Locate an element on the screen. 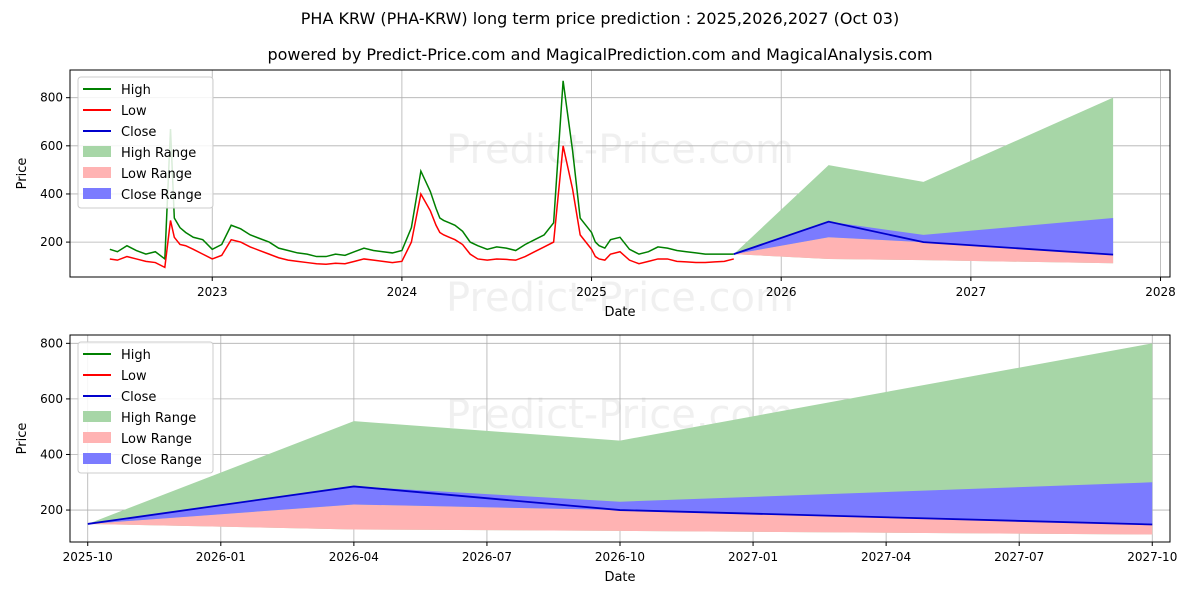 Image resolution: width=1200 pixels, height=600 pixels. x-tick-label: 2028 is located at coordinates (1160, 292).